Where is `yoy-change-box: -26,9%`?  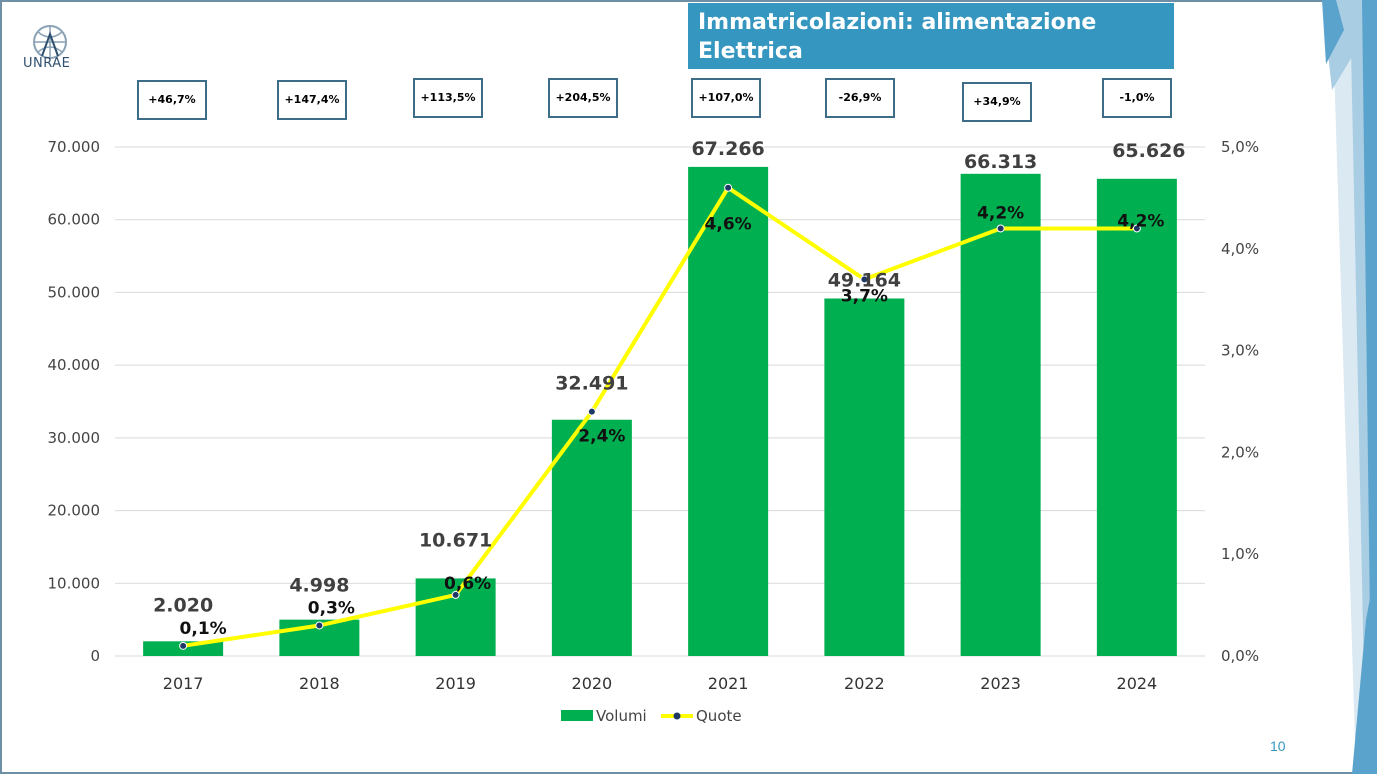
yoy-change-box: -26,9% is located at coordinates (860, 98).